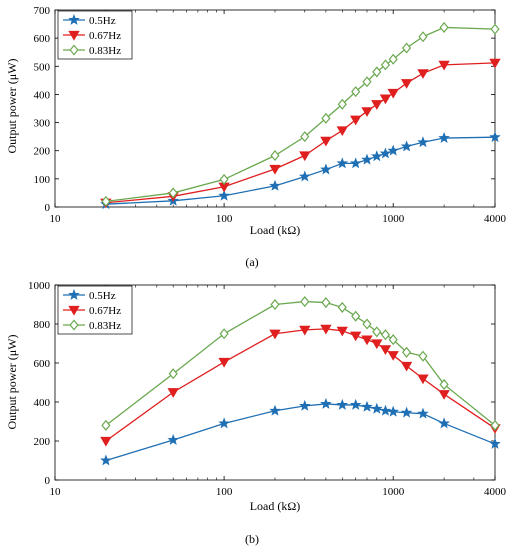 Image resolution: width=516 pixels, height=550 pixels. Describe the element at coordinates (42, 325) in the screenshot. I see `y-tick-label: 800` at that location.